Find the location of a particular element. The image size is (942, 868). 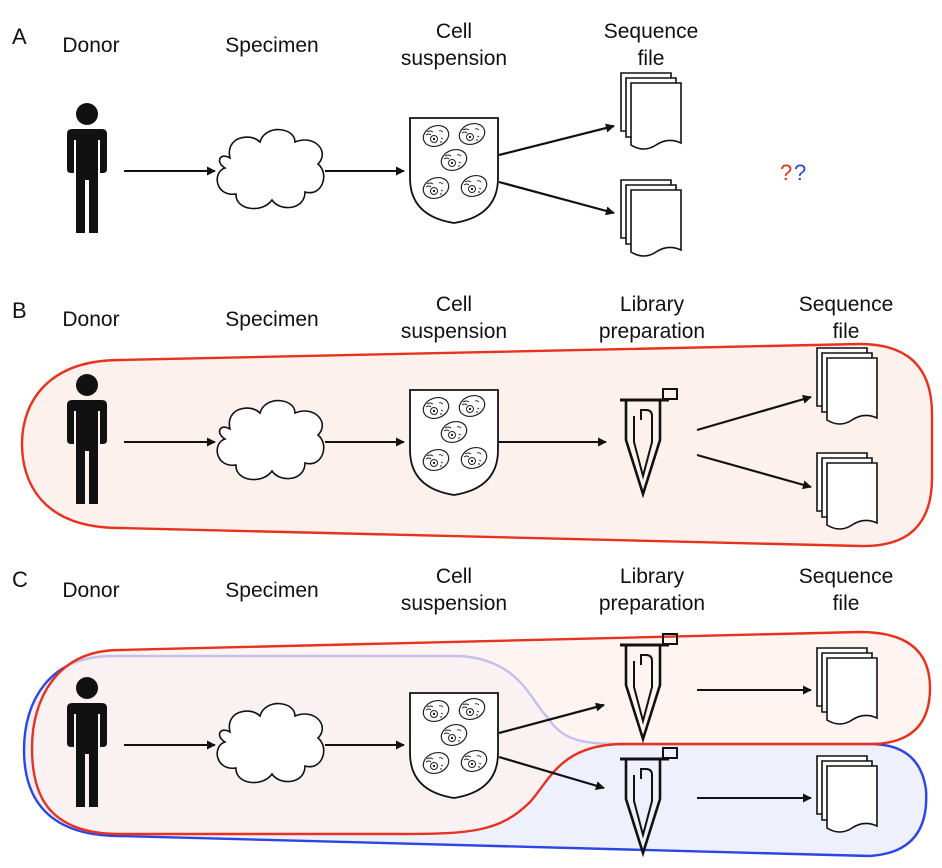

person-icon is located at coordinates (87, 168).